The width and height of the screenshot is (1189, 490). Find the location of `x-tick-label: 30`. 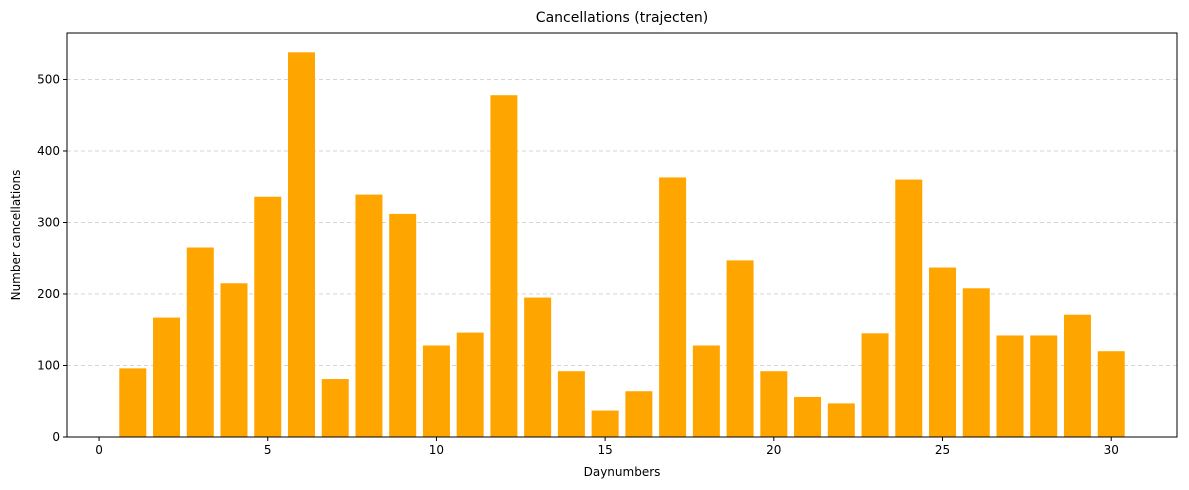

x-tick-label: 30 is located at coordinates (1111, 450).